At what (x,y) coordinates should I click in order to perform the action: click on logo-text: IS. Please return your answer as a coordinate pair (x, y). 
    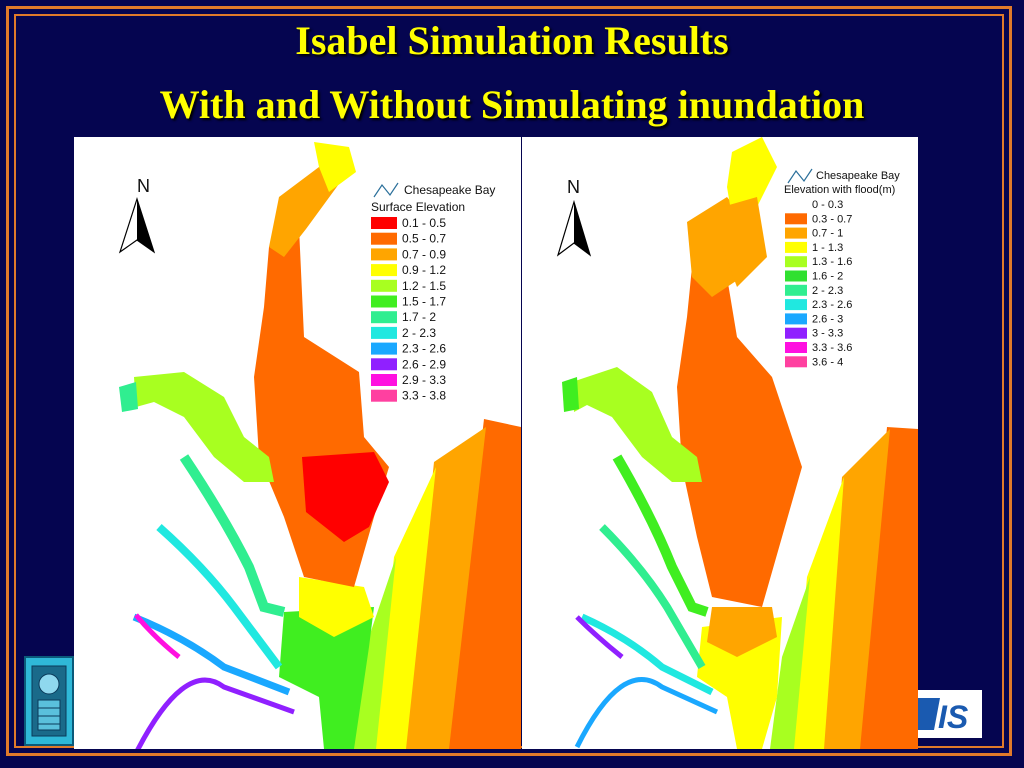
    Looking at the image, I should click on (953, 717).